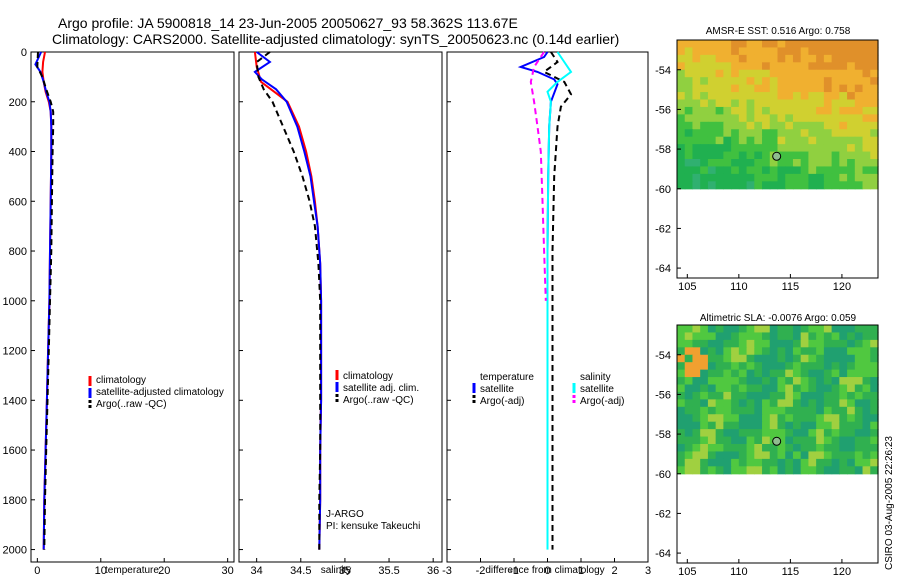 The image size is (900, 580). Describe the element at coordinates (45, 300) in the screenshot. I see `series-line-argo-raw-qc` at that location.